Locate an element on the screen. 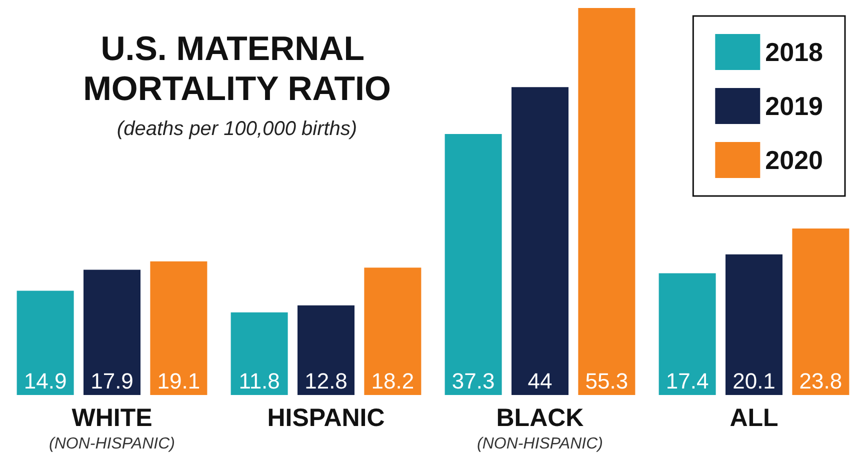 The width and height of the screenshot is (861, 462). data-label: 19.1 is located at coordinates (178, 381).